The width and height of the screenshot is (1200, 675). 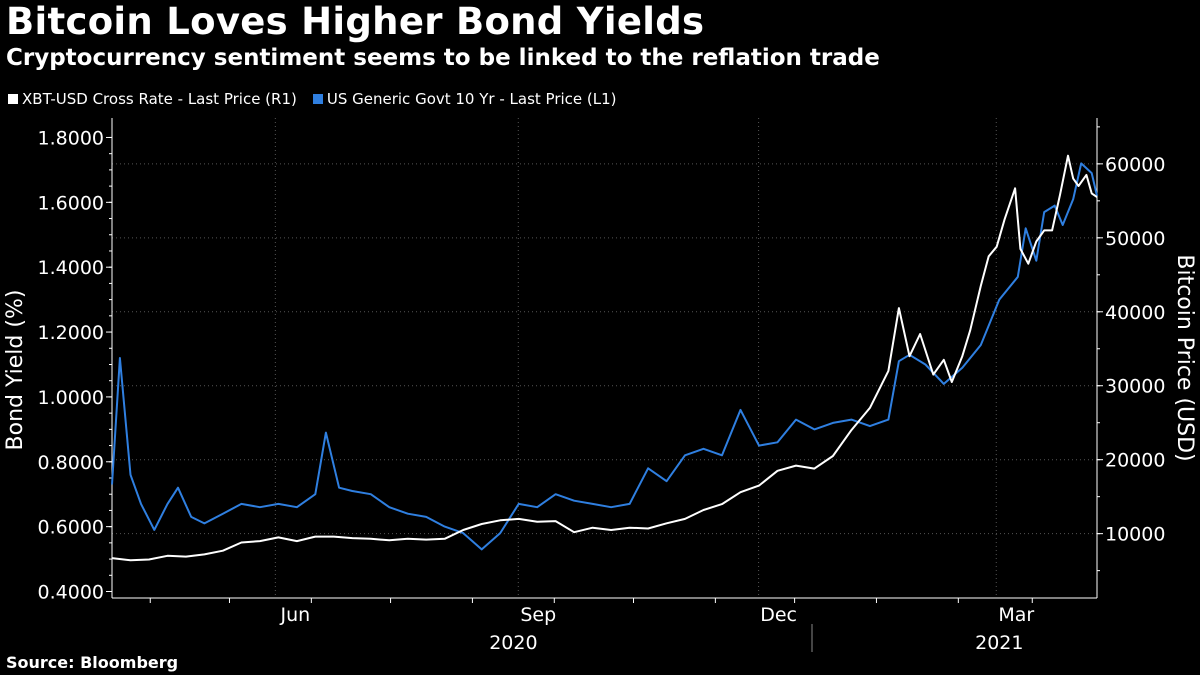 I want to click on source-note: Source: Bloomberg, so click(x=92, y=662).